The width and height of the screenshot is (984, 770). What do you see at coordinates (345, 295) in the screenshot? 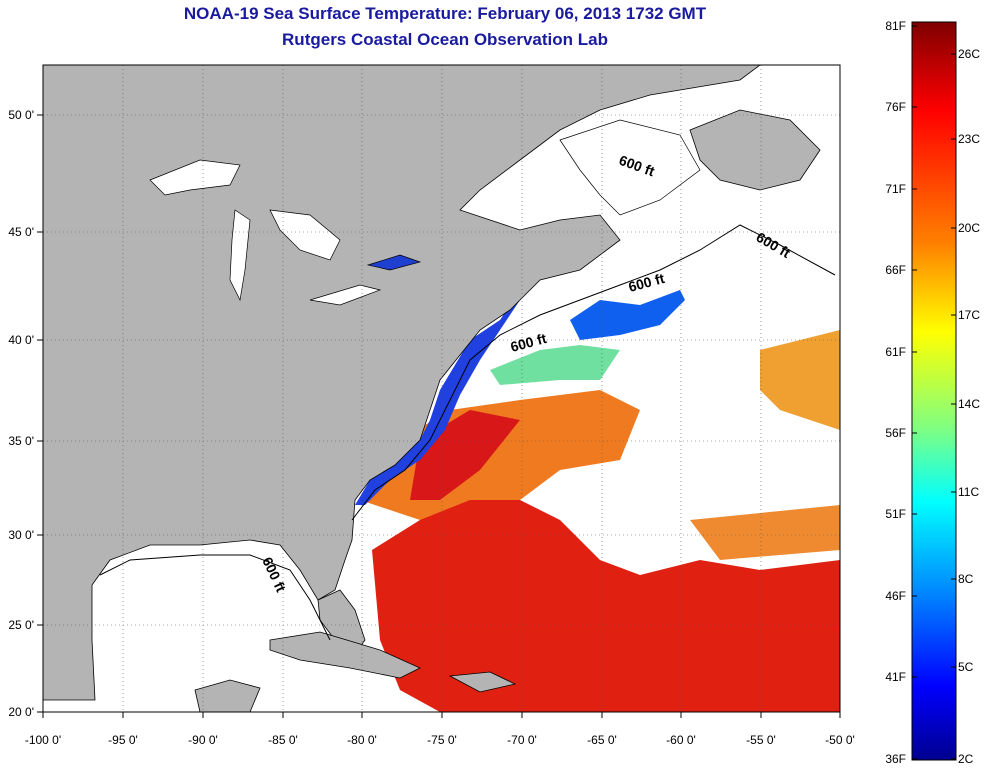
I see `lake-erie` at bounding box center [345, 295].